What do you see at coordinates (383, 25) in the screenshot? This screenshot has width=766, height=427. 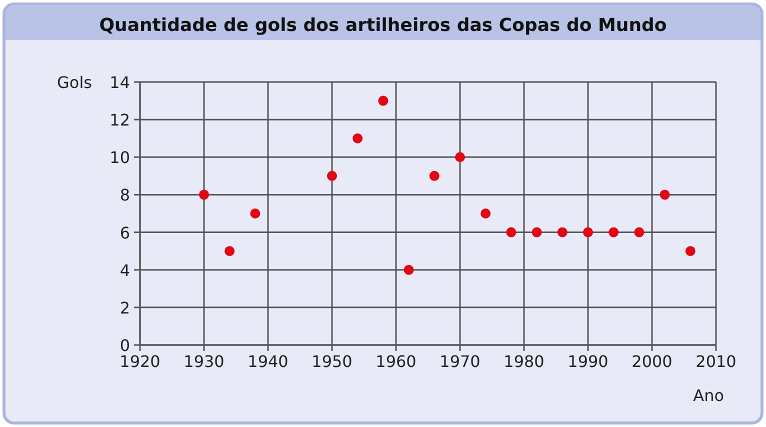 I see `chart-title: Quantidade de gols dos artilheiros das Copas do Mundo` at bounding box center [383, 25].